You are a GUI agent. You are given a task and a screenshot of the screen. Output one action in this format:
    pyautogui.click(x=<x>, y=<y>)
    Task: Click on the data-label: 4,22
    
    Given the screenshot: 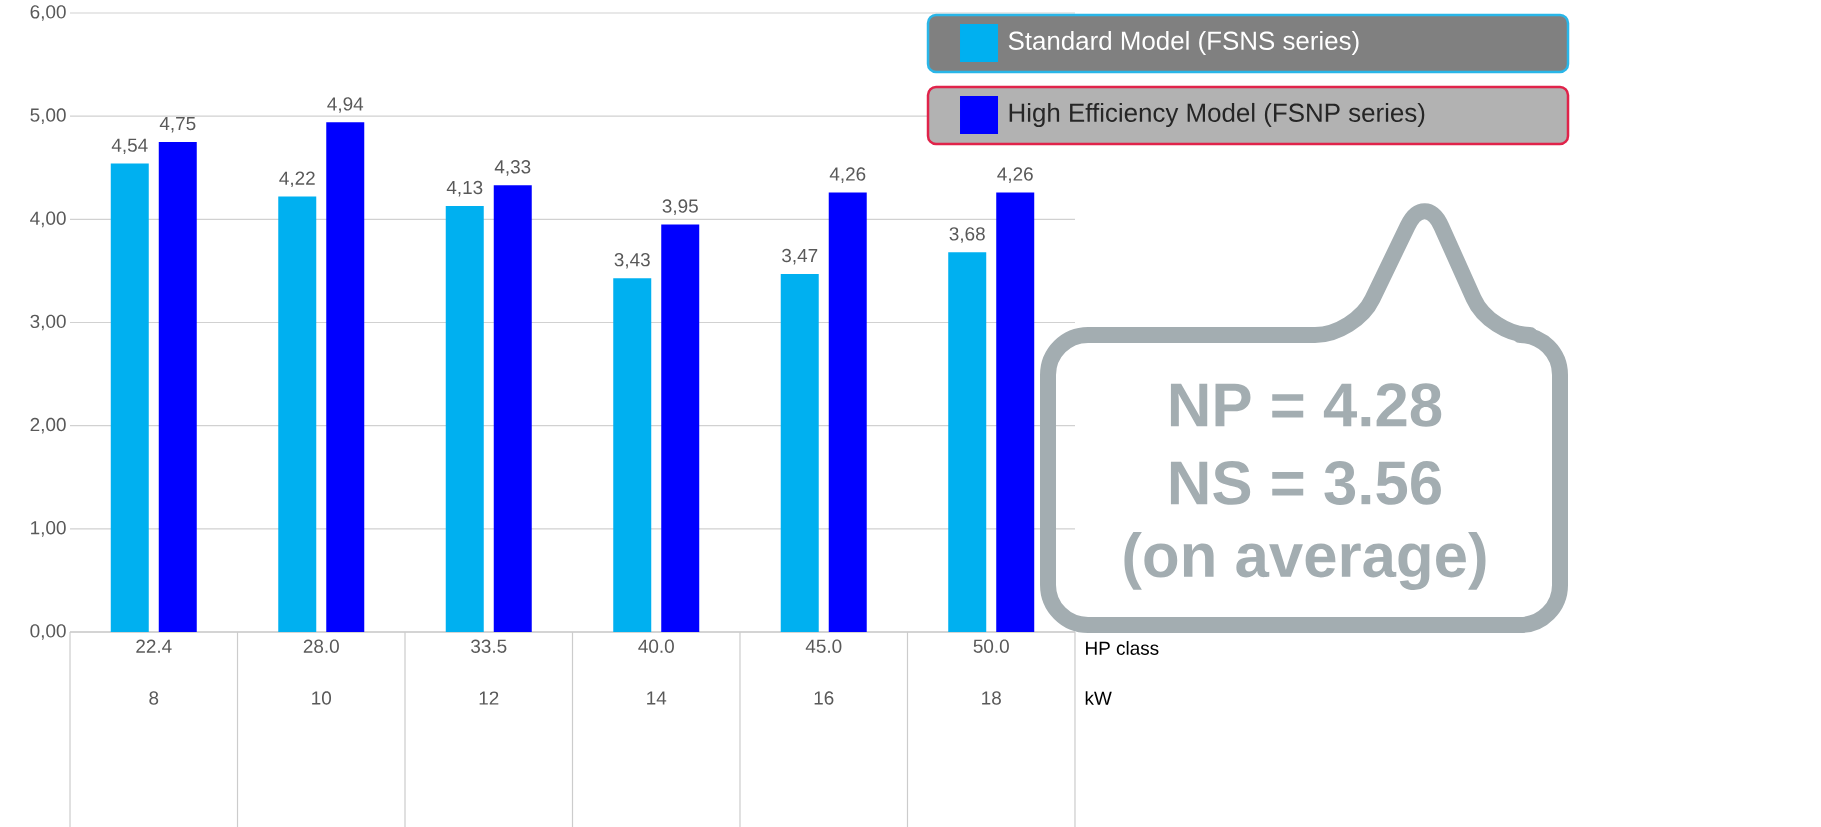 What is the action you would take?
    pyautogui.click(x=297, y=179)
    